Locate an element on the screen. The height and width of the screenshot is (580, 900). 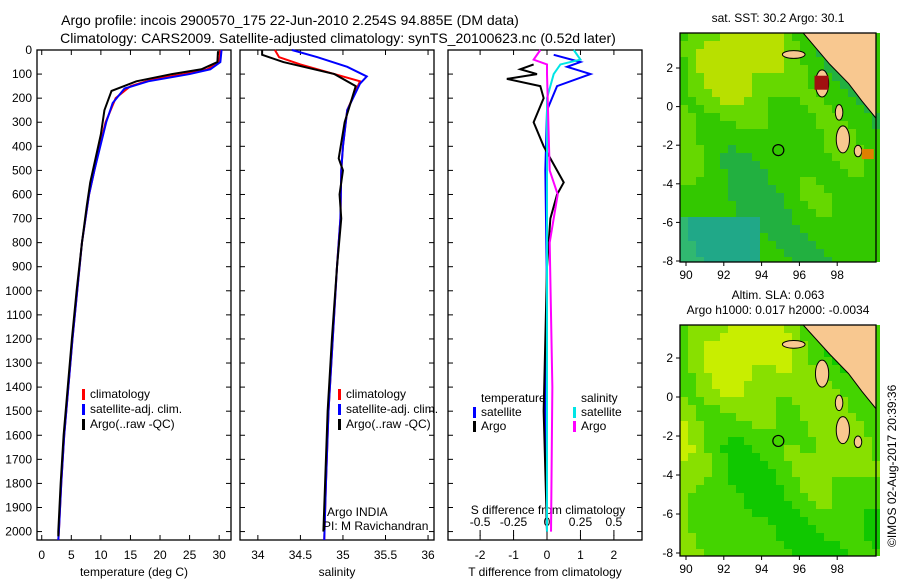
x-tick-label: 35 is located at coordinates (343, 555).